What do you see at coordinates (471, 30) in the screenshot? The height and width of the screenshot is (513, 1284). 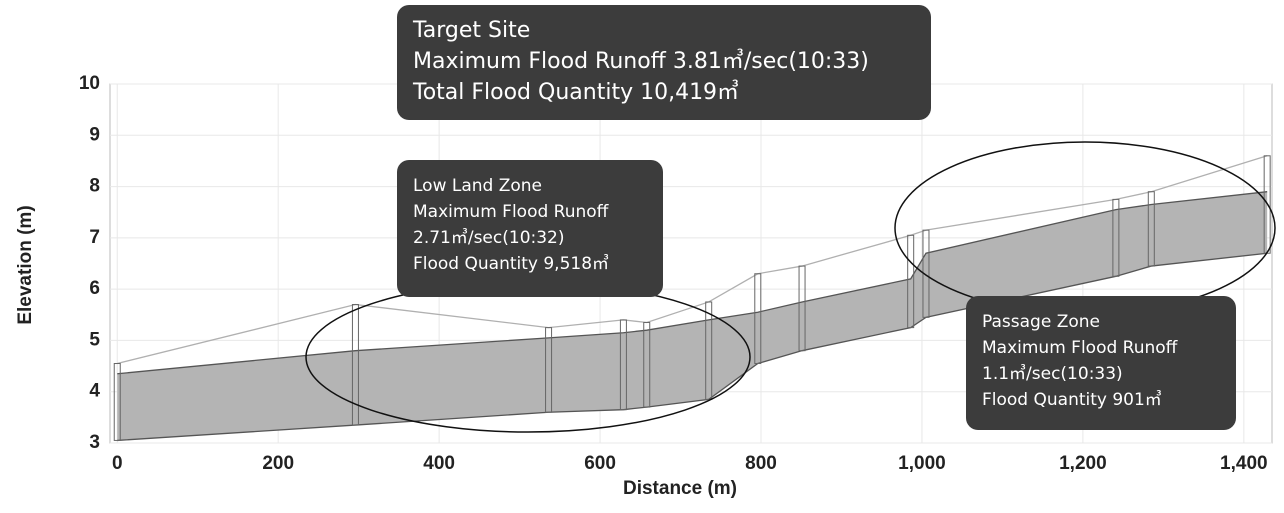 I see `annotation-text: Target Site` at bounding box center [471, 30].